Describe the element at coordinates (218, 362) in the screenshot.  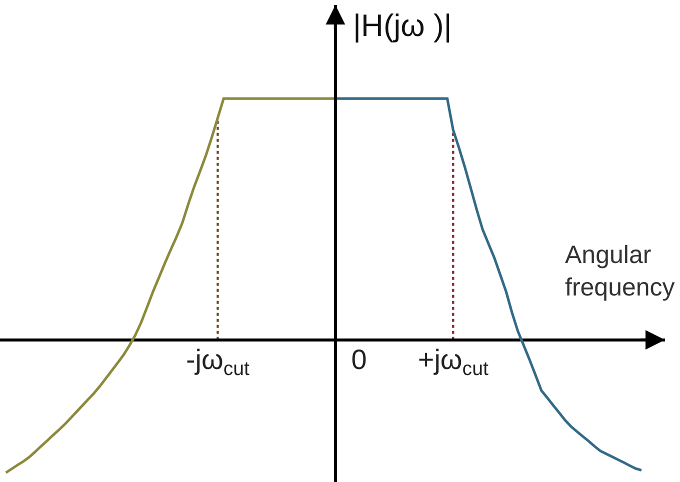
I see `x-tick-label: -jω$_{cut}$` at that location.